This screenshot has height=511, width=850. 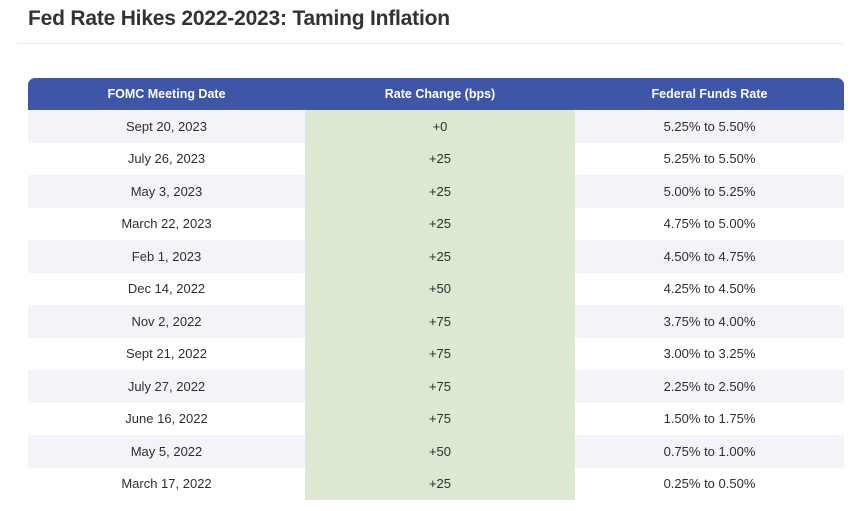 I want to click on table-row: March 22, 2023 +25 4.75% to 5.00%, so click(x=436, y=223).